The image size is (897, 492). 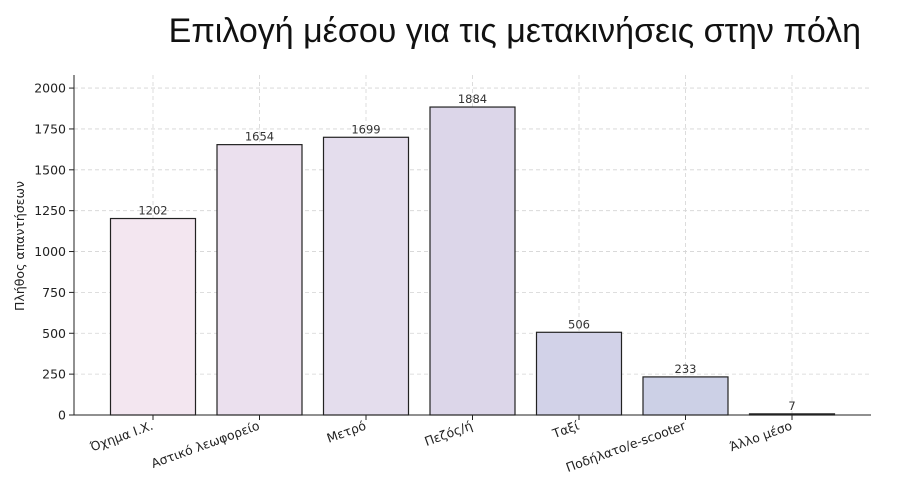 I want to click on x-tick-label: Ποδήλατο/e-scooter, so click(x=626, y=446).